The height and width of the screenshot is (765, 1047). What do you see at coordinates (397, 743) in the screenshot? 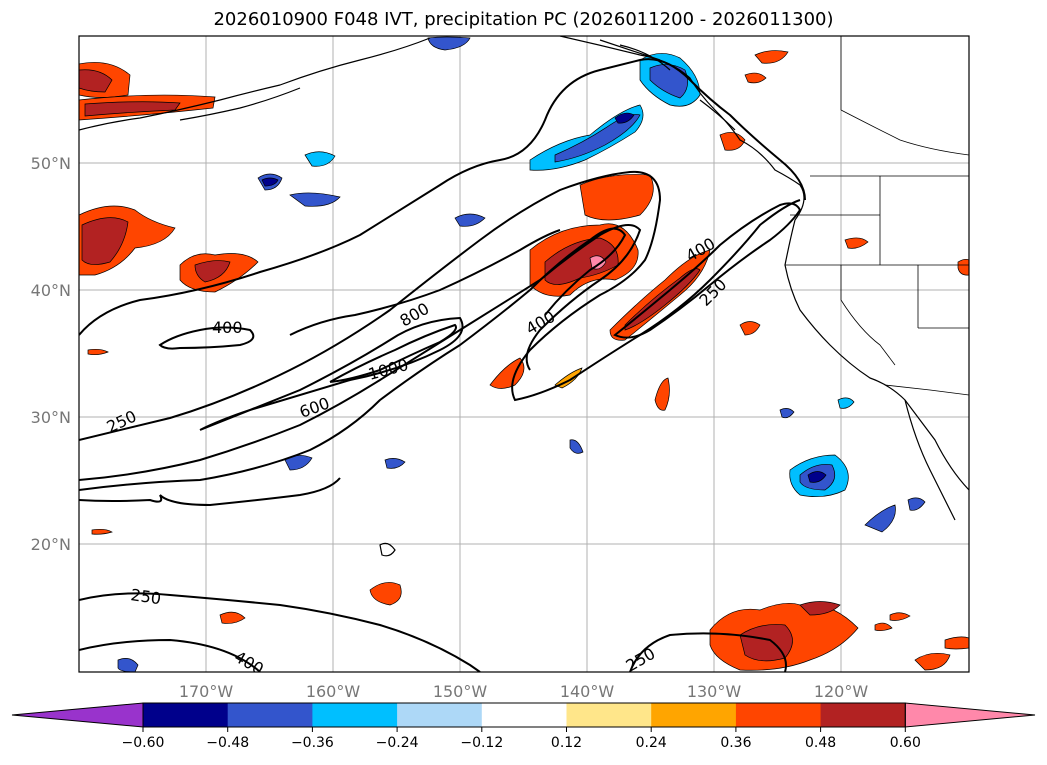
I see `colorbar-tick-label: −0.24` at bounding box center [397, 743].